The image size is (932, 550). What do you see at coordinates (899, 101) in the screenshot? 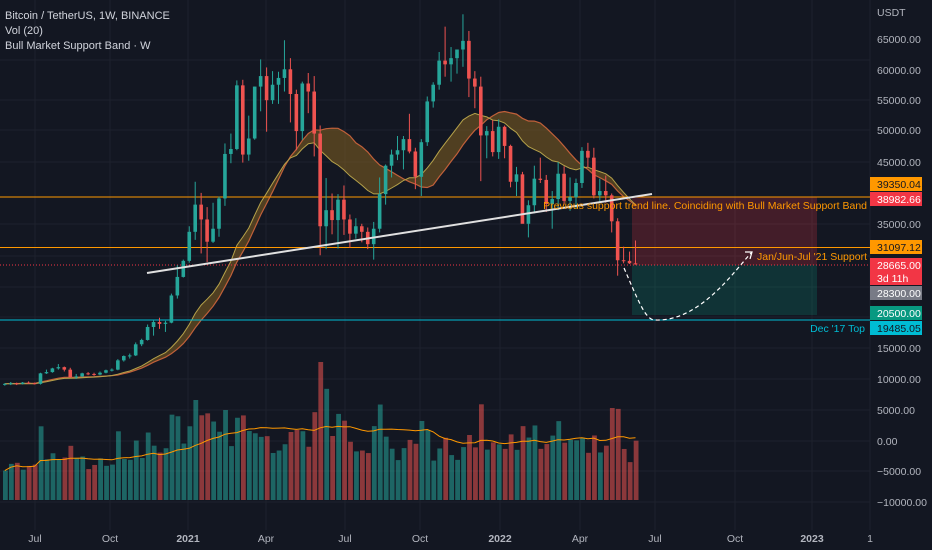
I see `price-axis-tick: 55000.00` at bounding box center [899, 101].